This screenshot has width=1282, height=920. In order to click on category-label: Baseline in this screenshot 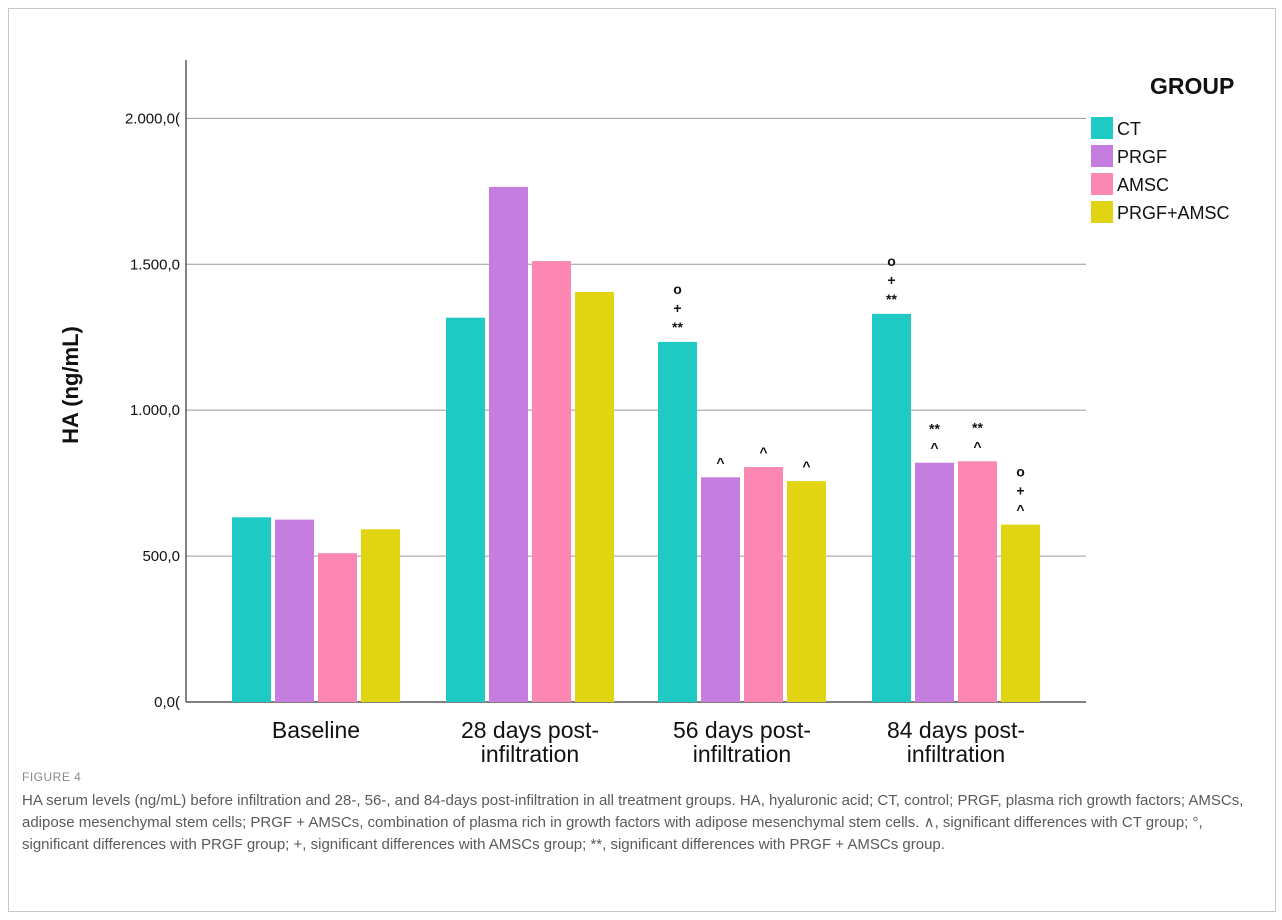, I will do `click(316, 730)`.